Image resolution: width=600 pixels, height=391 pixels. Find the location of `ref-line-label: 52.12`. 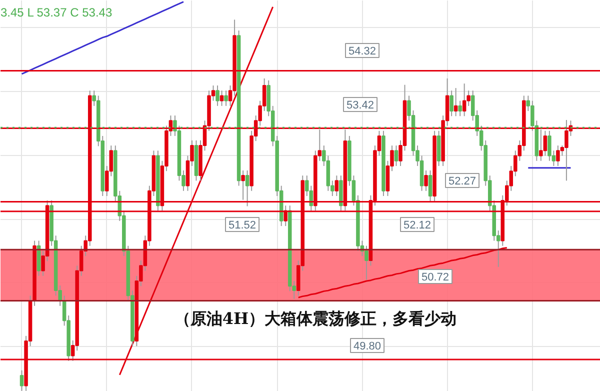

ref-line-label: 52.12 is located at coordinates (418, 226).